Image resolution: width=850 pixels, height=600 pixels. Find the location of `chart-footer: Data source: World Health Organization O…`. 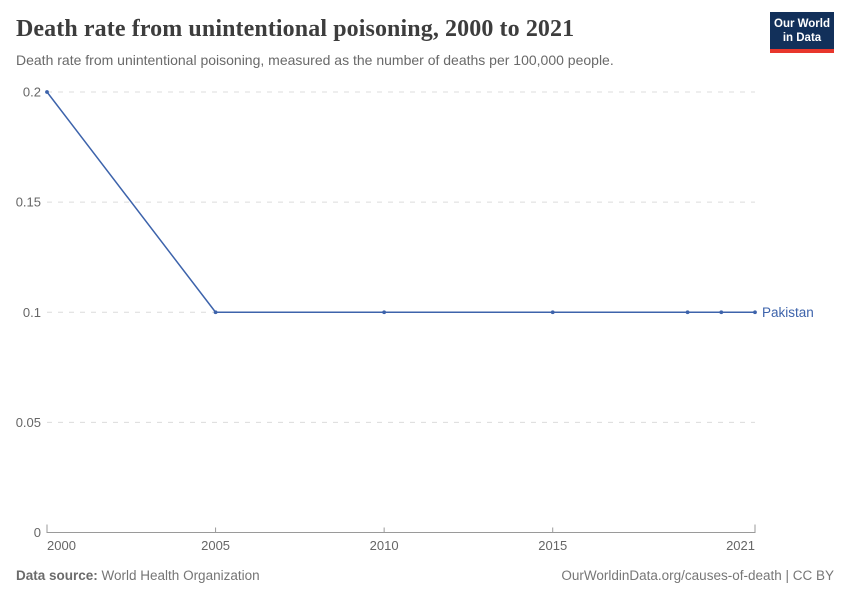

chart-footer: Data source: World Health Organization O… is located at coordinates (425, 575).